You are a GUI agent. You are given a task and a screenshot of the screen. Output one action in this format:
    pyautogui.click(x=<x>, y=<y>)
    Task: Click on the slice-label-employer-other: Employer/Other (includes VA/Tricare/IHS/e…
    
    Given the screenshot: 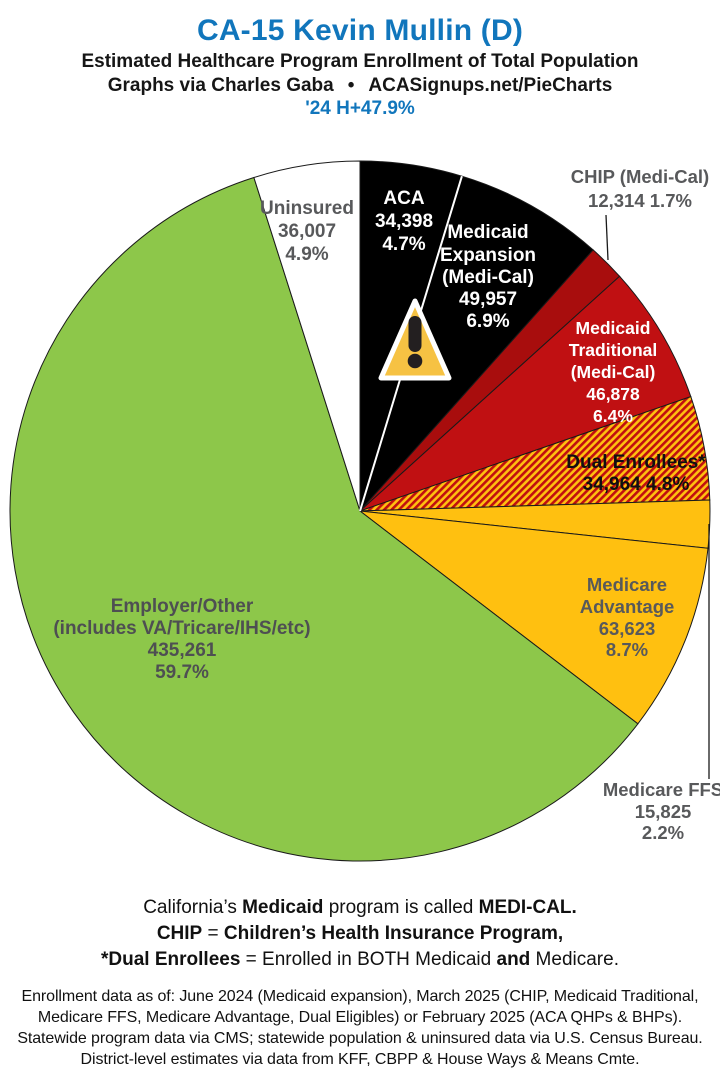 What is the action you would take?
    pyautogui.click(x=181, y=639)
    